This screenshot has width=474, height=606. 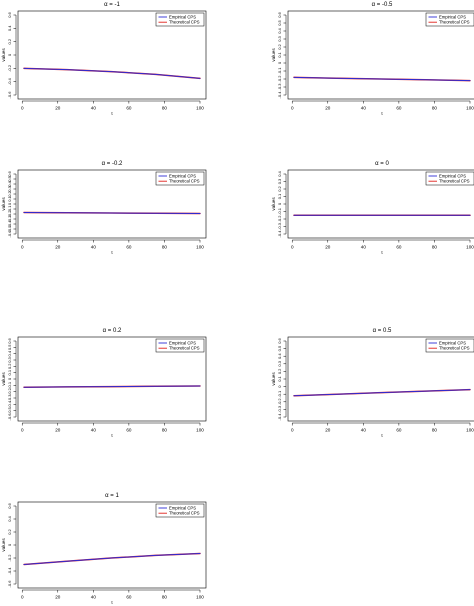 What do you see at coordinates (112, 5) in the screenshot?
I see `chart-title: α = -1` at bounding box center [112, 5].